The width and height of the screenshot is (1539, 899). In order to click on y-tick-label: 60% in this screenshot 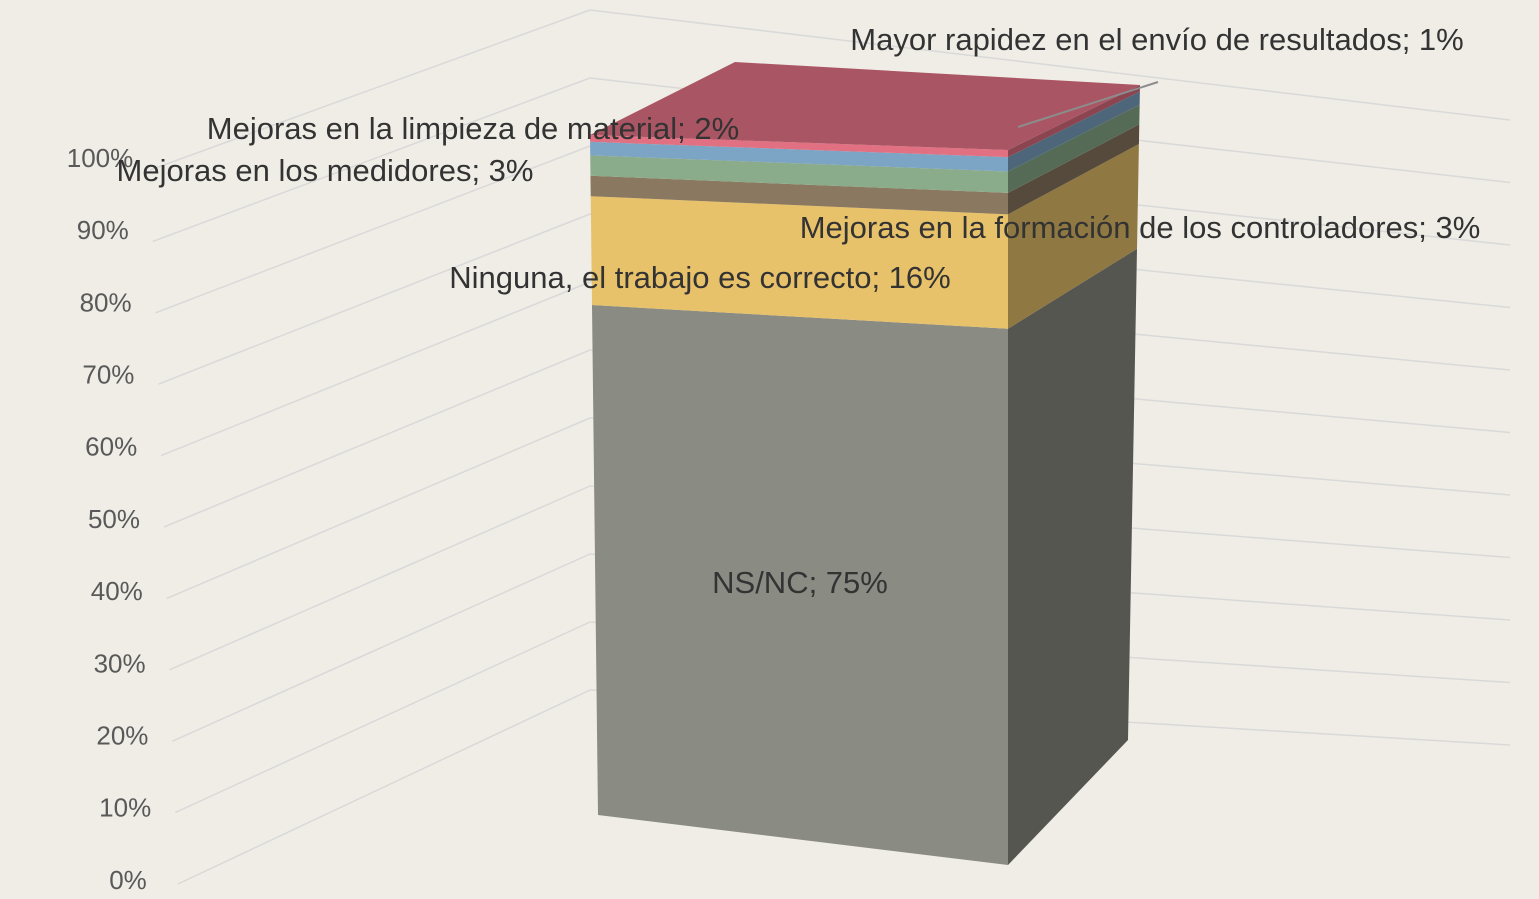, I will do `click(111, 447)`.